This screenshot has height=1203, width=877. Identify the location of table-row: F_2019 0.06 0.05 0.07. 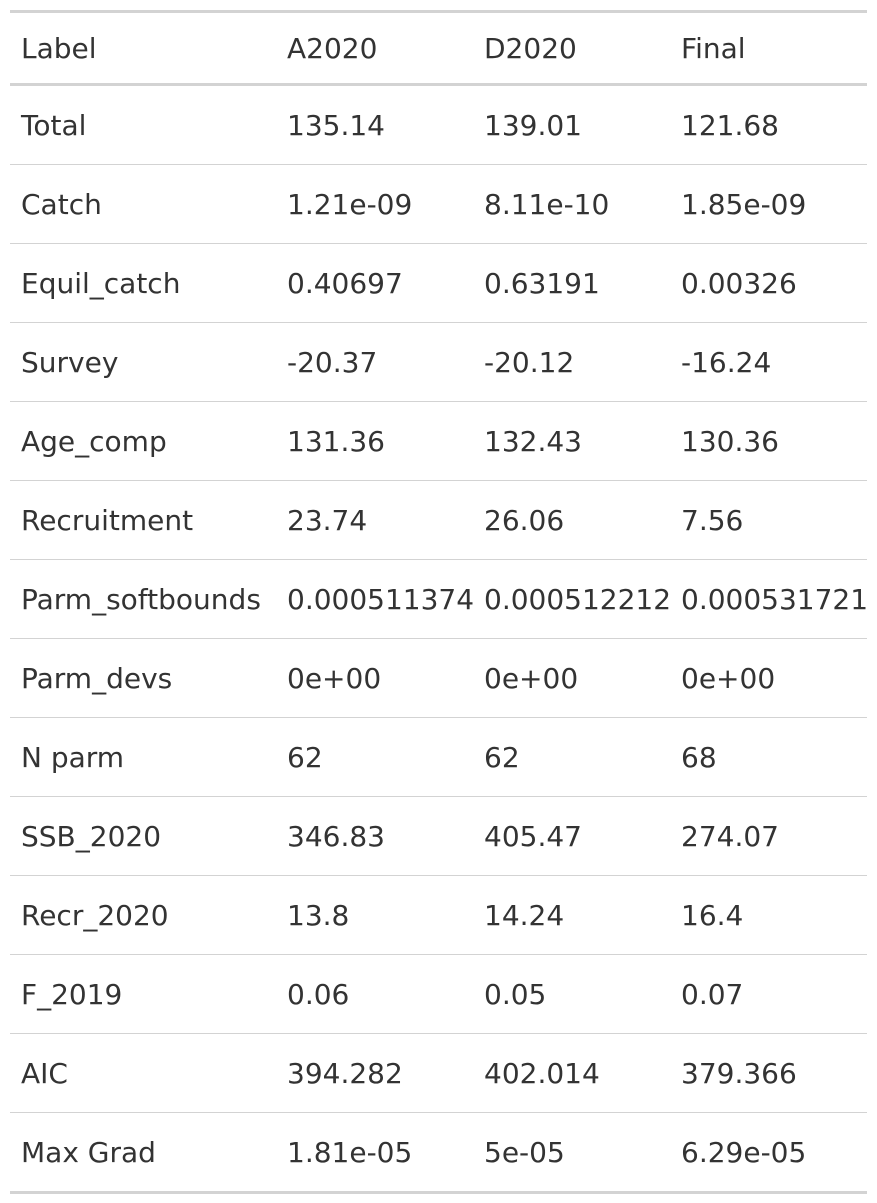
(438, 994).